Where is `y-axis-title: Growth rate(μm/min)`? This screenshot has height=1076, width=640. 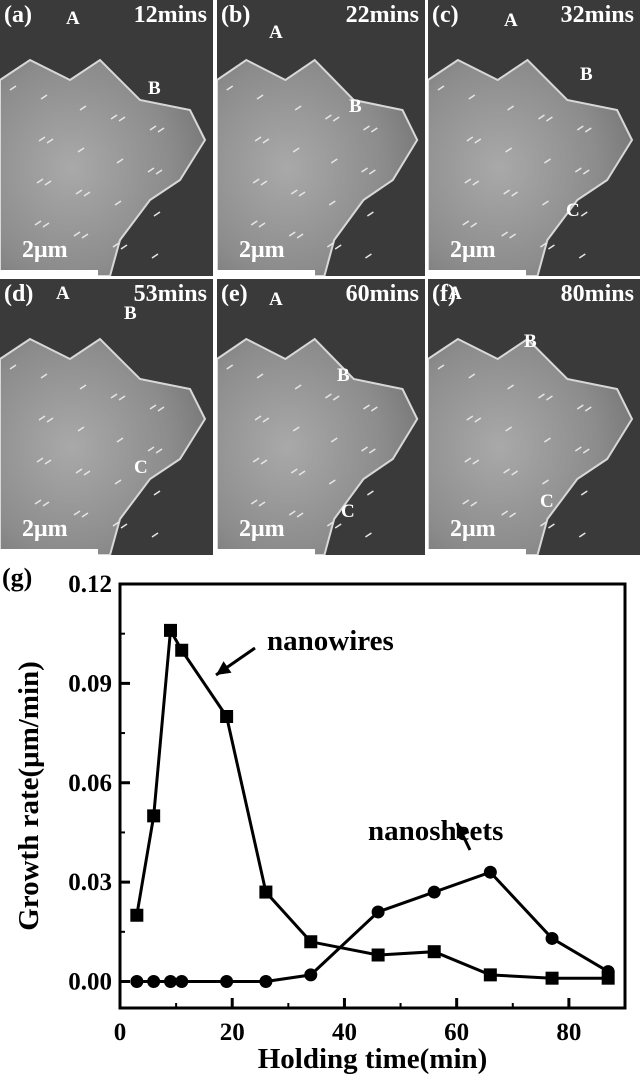 y-axis-title: Growth rate(μm/min) is located at coordinates (29, 796).